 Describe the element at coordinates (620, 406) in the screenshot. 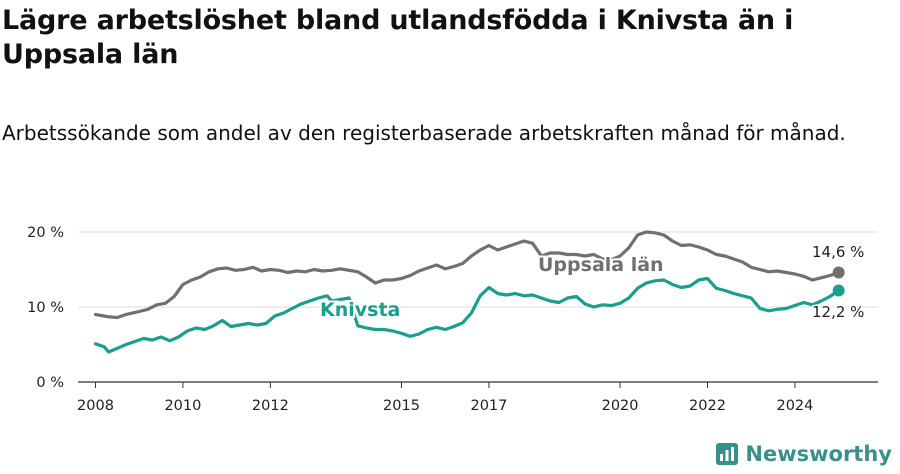

I see `x-tick-label: 2020` at that location.